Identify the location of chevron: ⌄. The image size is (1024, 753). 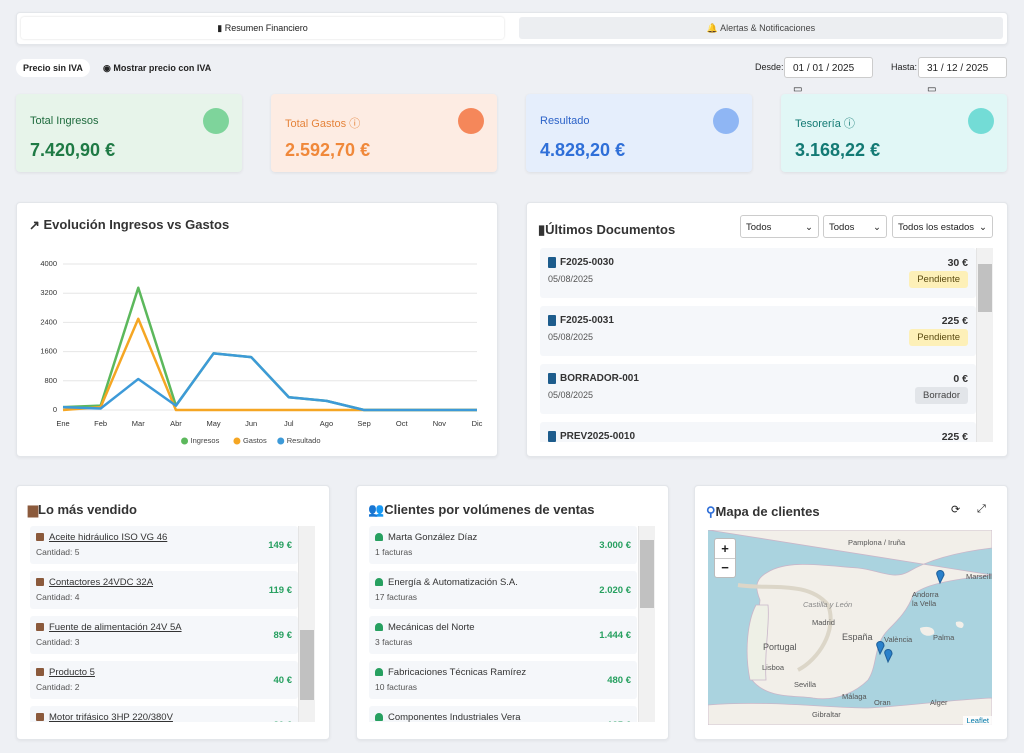
(809, 227).